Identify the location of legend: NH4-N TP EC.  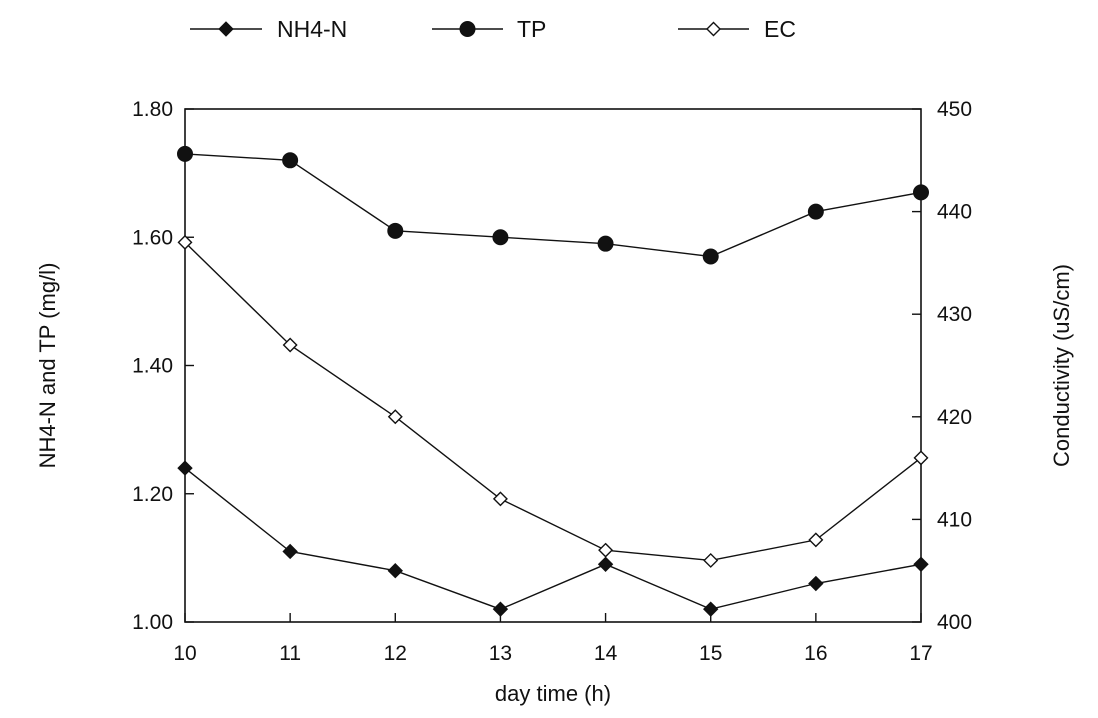
(493, 29).